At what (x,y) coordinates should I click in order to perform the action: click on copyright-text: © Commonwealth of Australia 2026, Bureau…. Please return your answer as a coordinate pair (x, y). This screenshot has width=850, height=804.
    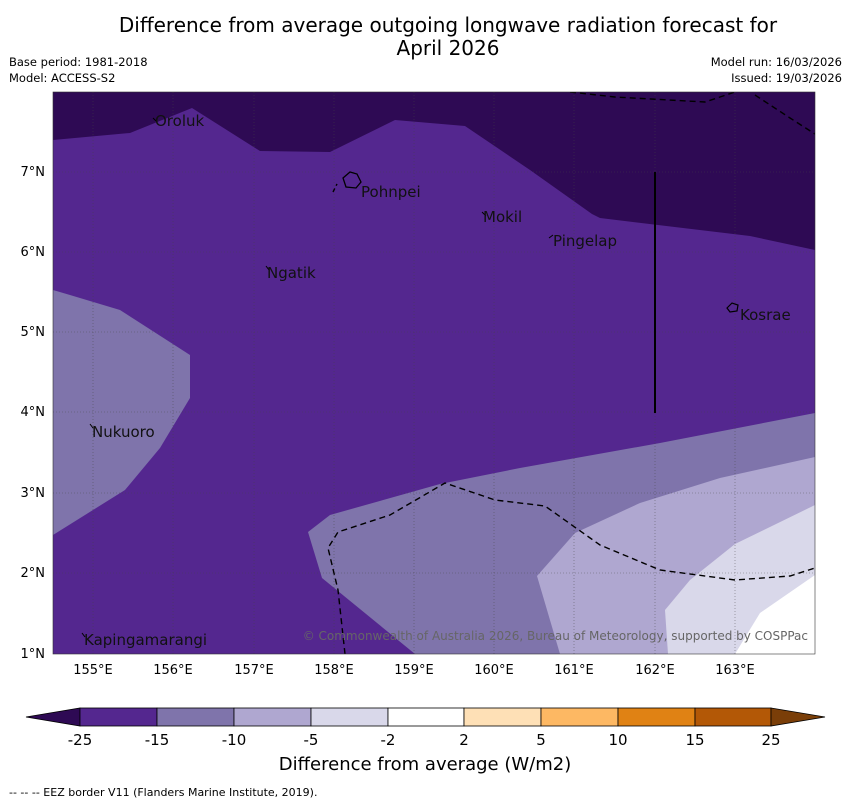
    Looking at the image, I should click on (555, 636).